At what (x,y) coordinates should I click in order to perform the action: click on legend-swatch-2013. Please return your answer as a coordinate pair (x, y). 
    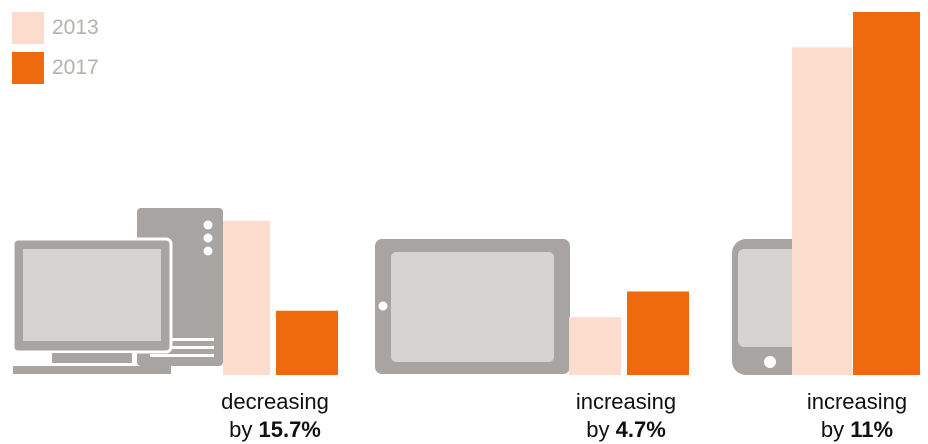
    Looking at the image, I should click on (28, 28).